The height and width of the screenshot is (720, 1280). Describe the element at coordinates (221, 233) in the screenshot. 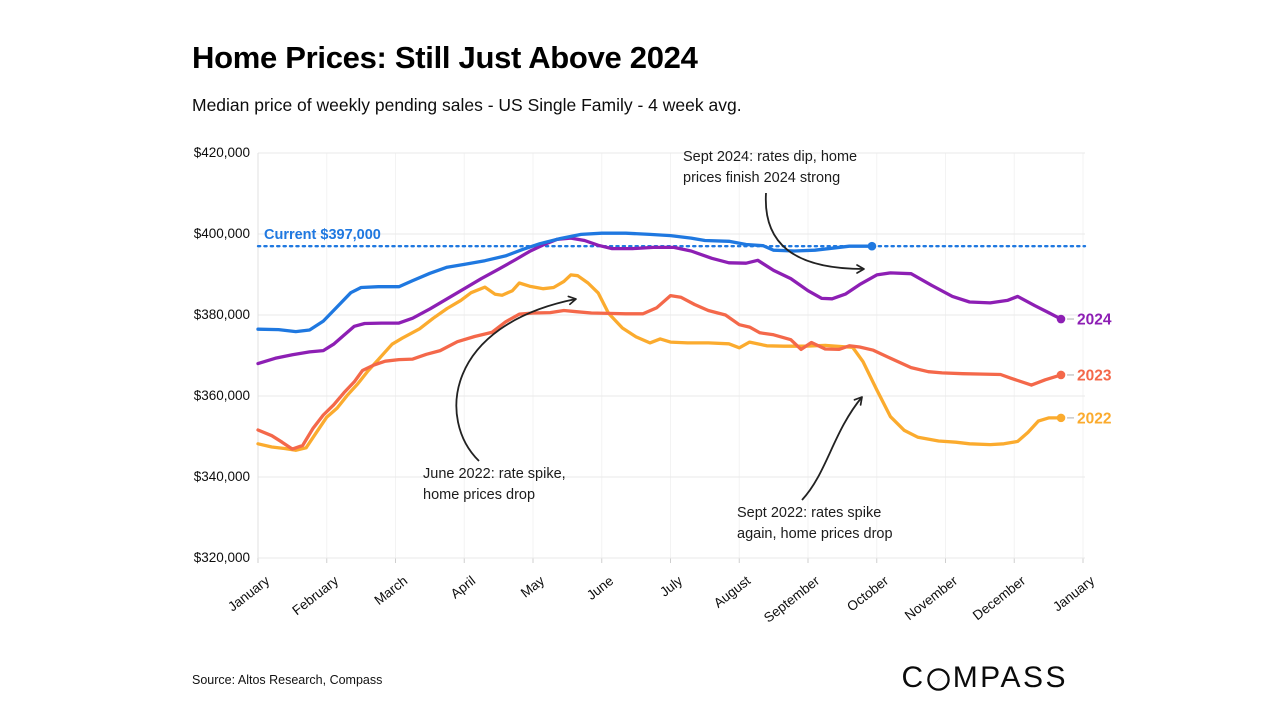

I see `y-tick-label: $400,000` at that location.